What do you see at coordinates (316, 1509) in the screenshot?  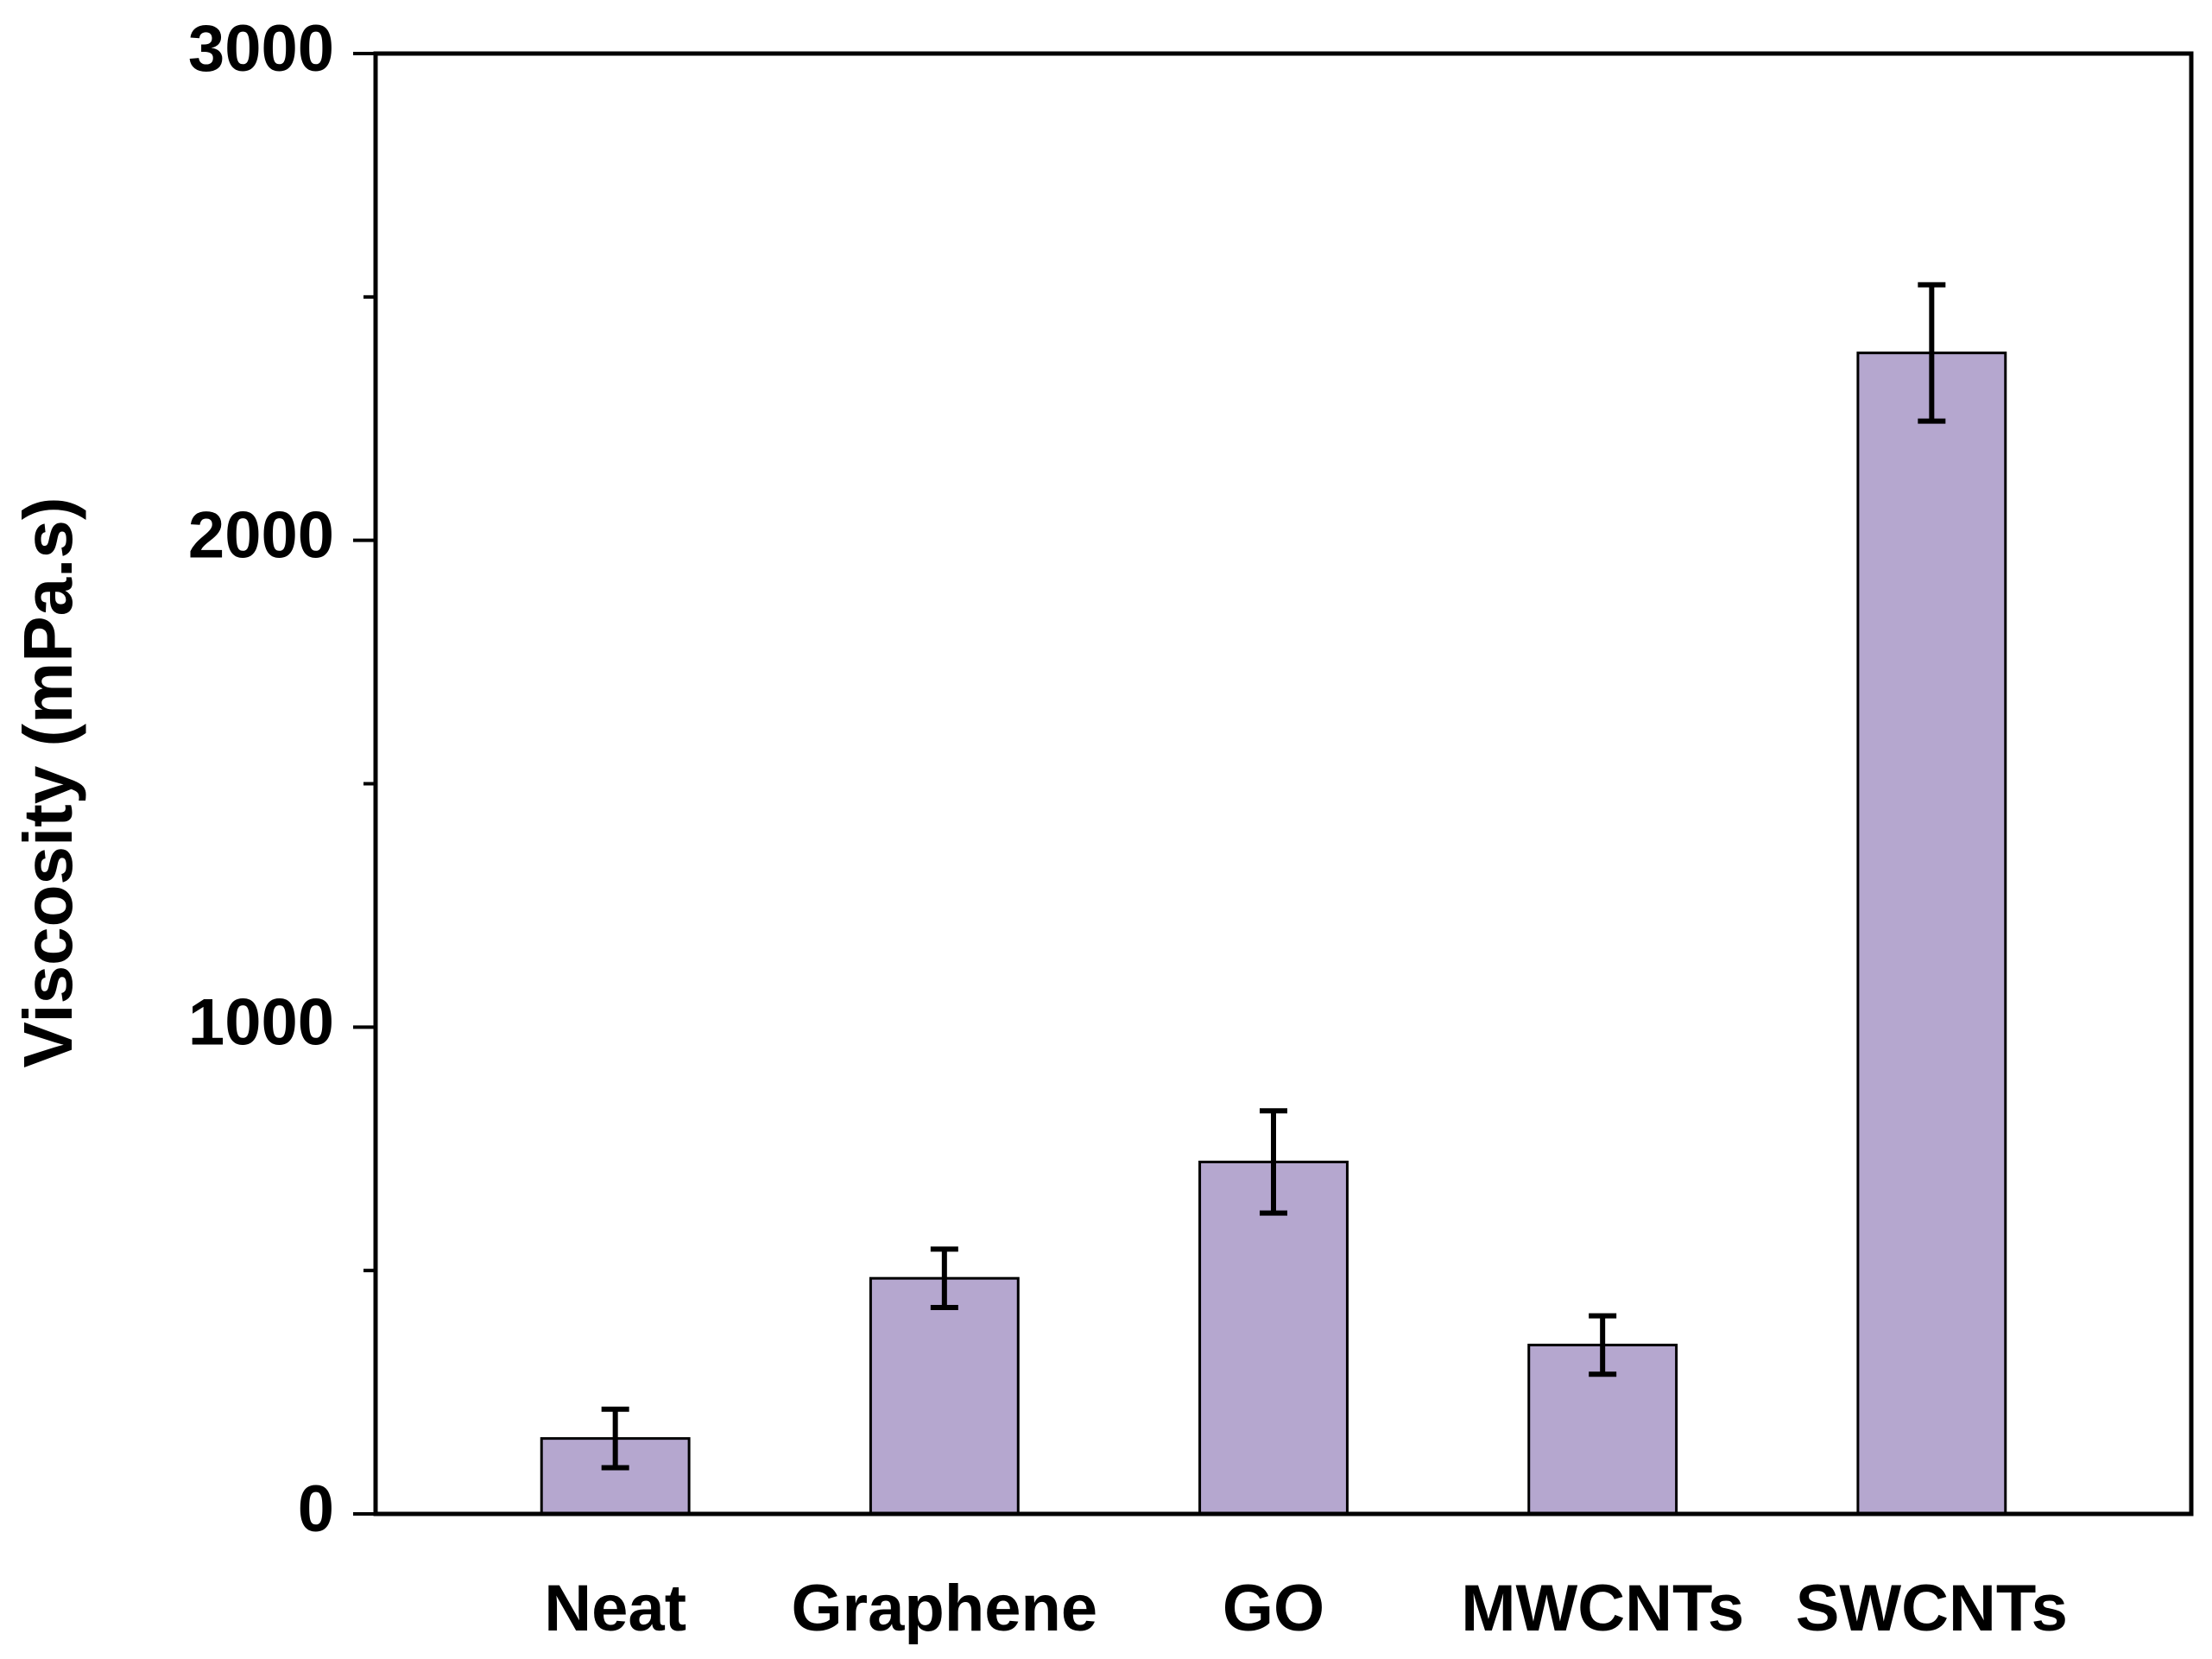 I see `y-tick-label: 0` at bounding box center [316, 1509].